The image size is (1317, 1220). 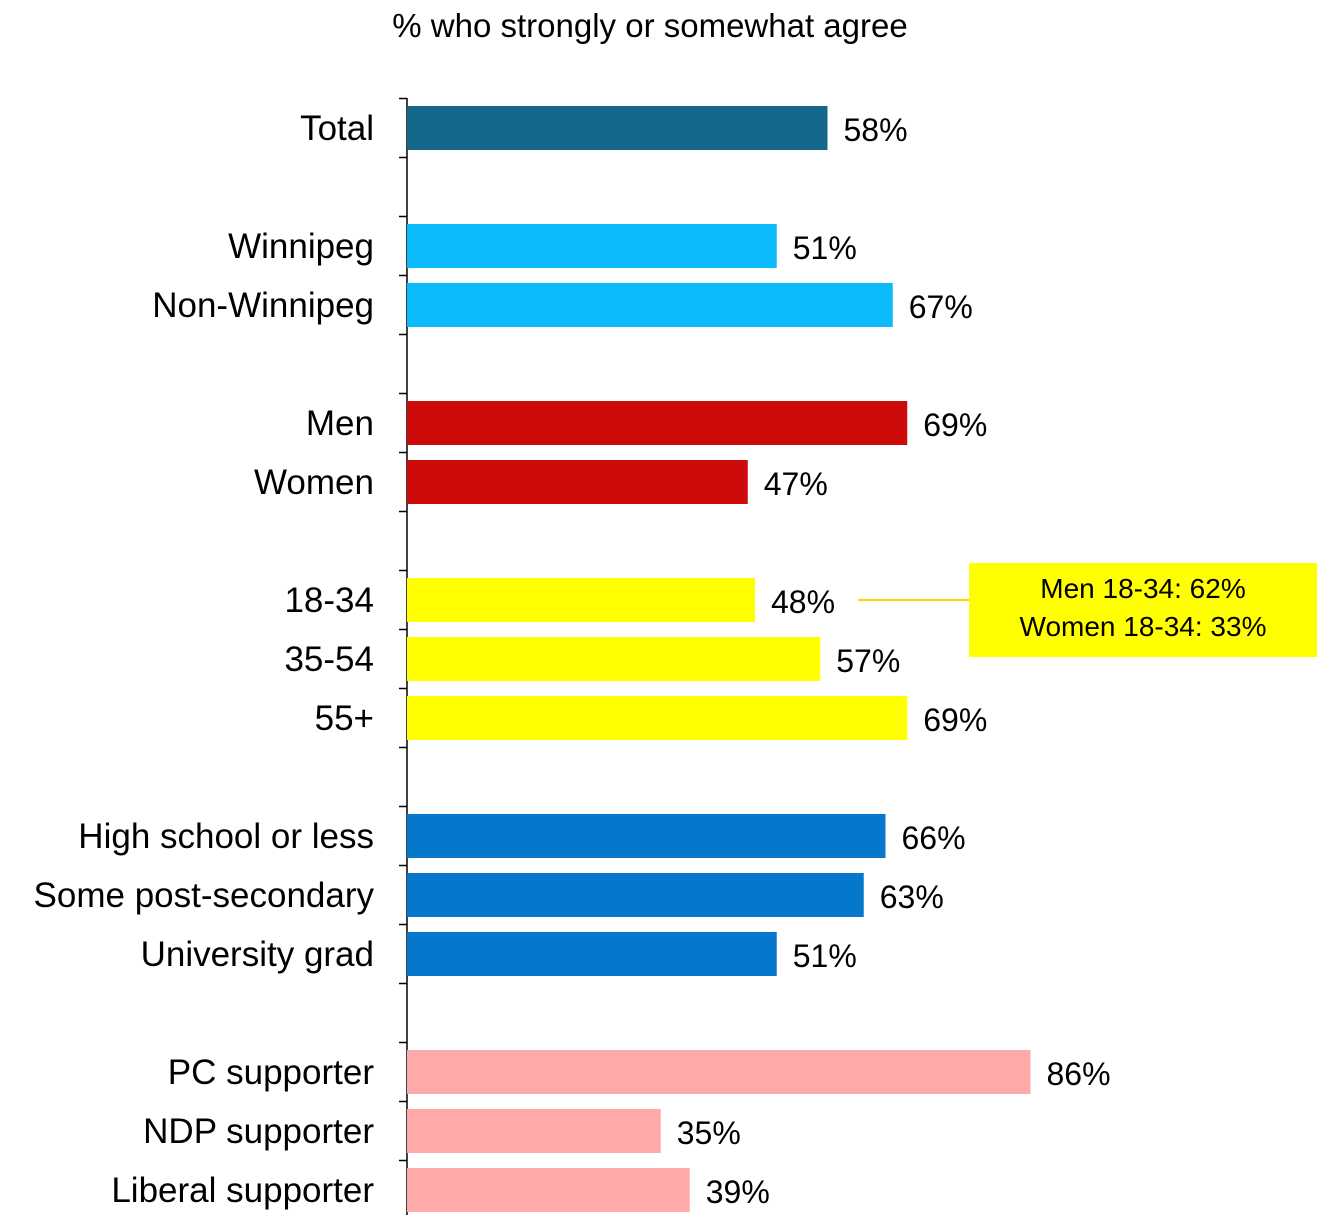 I want to click on bar-winnipeg, so click(x=592, y=246).